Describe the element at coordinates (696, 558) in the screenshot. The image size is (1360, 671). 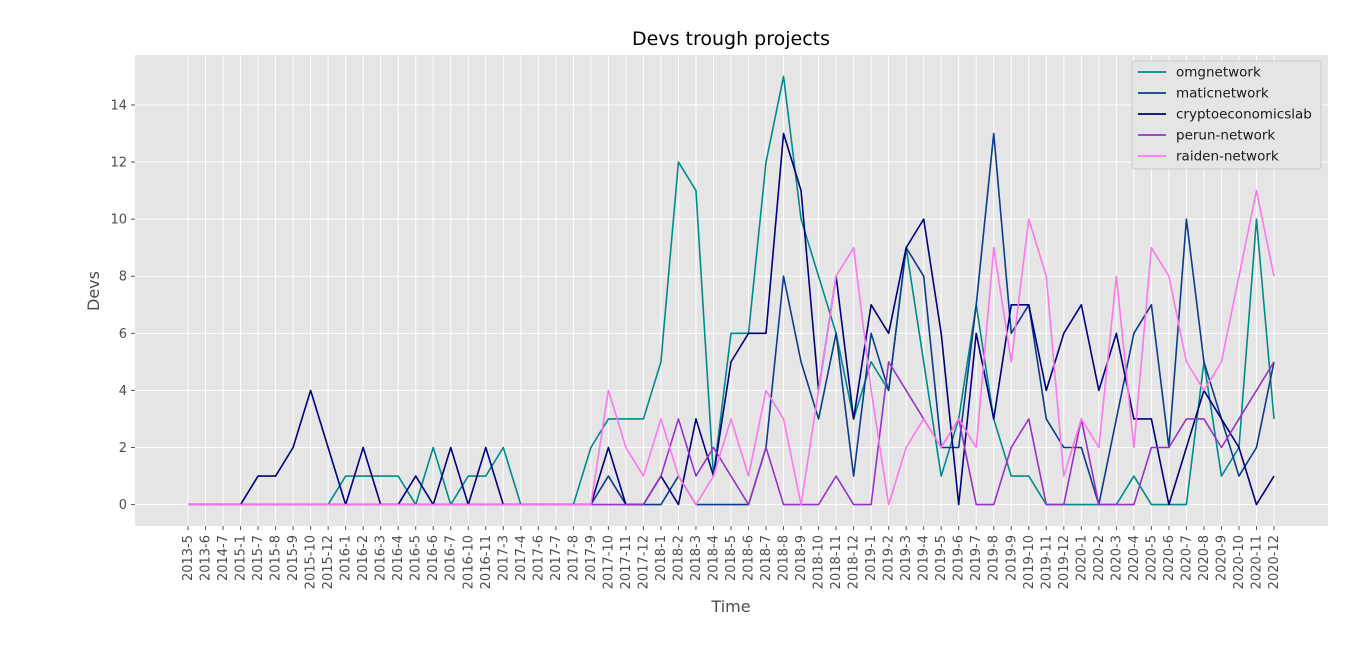
I see `x-tick-label: 2018-3` at that location.